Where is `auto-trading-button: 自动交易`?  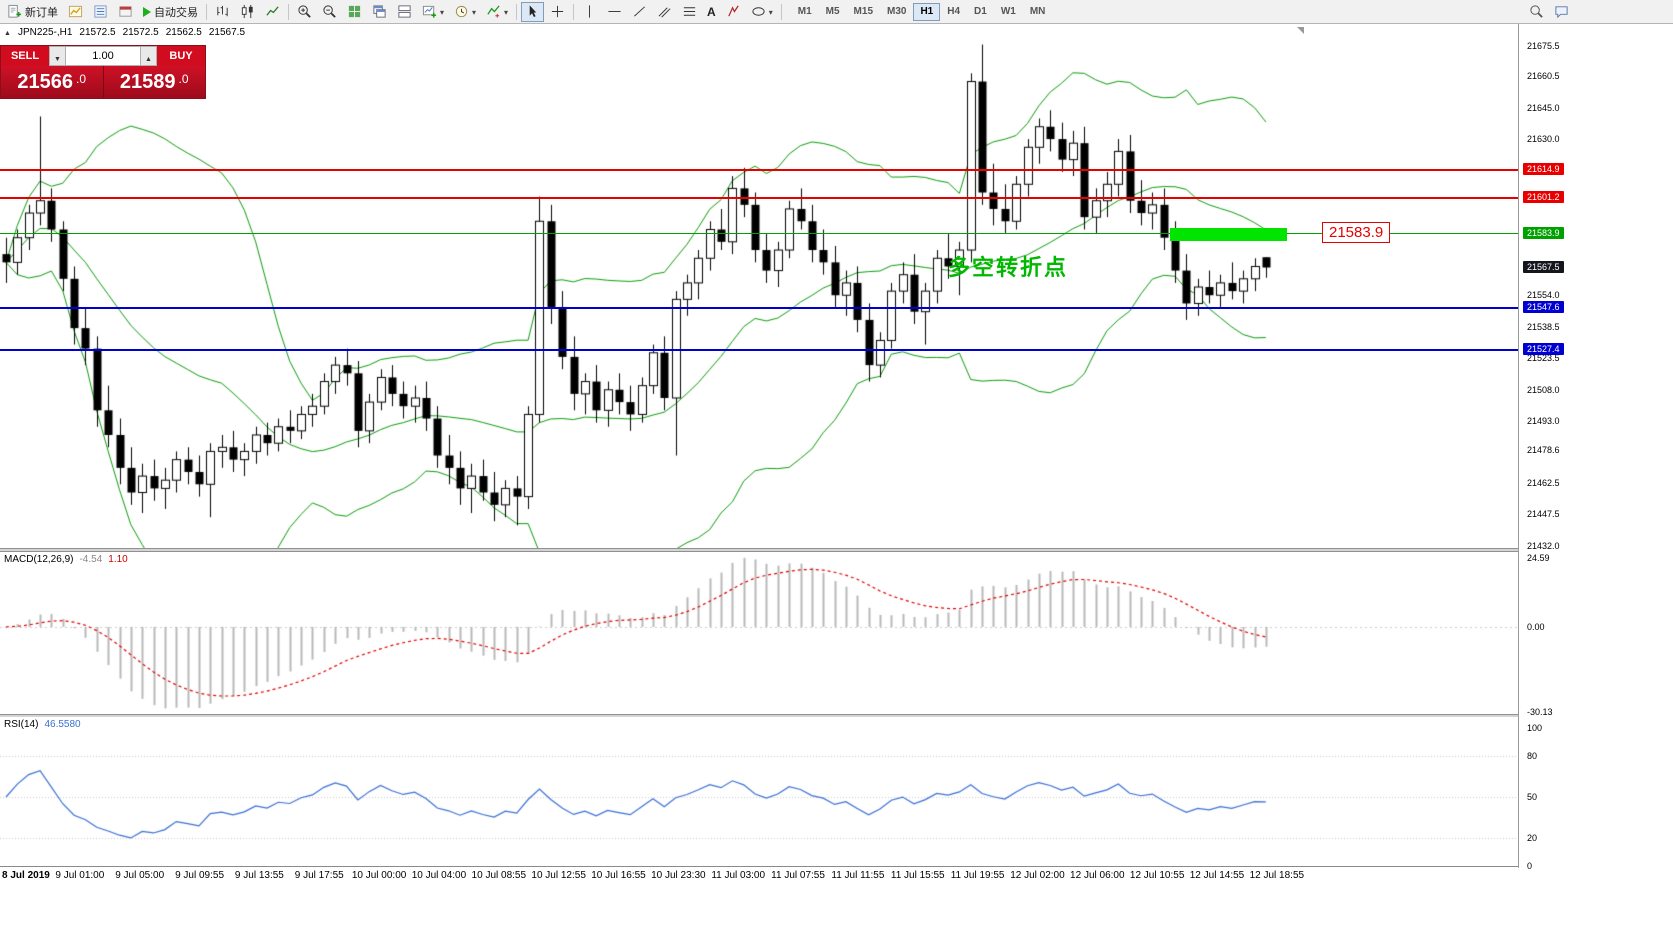 auto-trading-button: 自动交易 is located at coordinates (170, 12).